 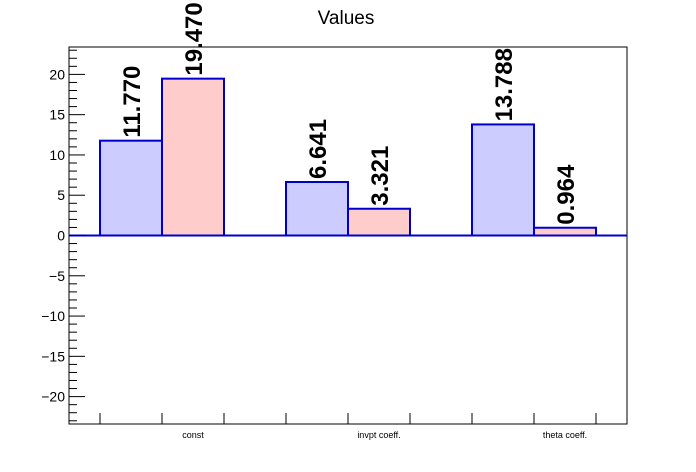 I want to click on x-tick-label: const, so click(x=193, y=435).